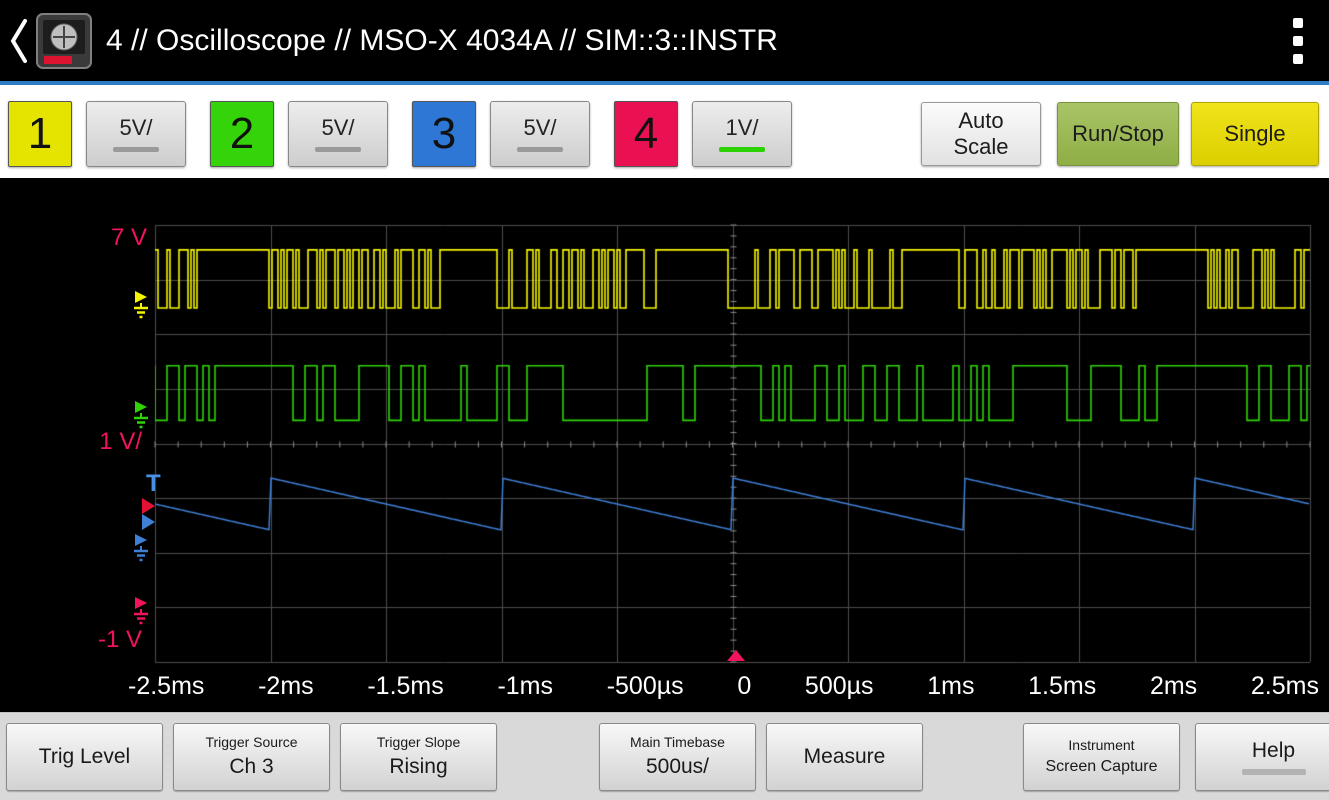 Image resolution: width=1329 pixels, height=800 pixels. Describe the element at coordinates (148, 506) in the screenshot. I see `trigger-level-marker-red` at that location.